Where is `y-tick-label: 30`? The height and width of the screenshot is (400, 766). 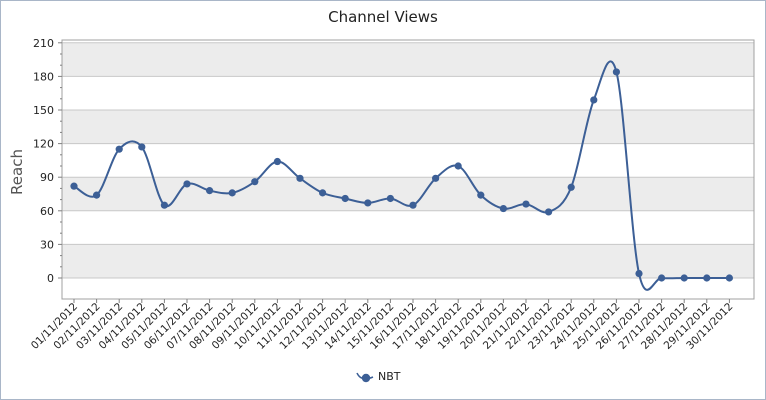 y-tick-label: 30 is located at coordinates (47, 244).